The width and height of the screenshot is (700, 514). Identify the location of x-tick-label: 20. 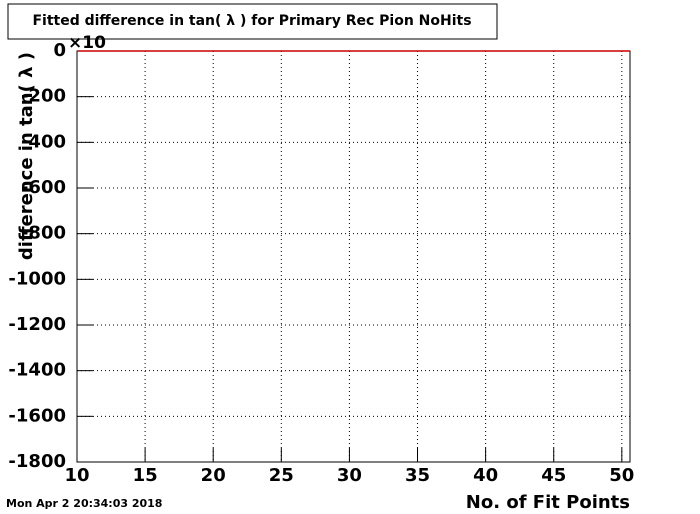
(213, 475).